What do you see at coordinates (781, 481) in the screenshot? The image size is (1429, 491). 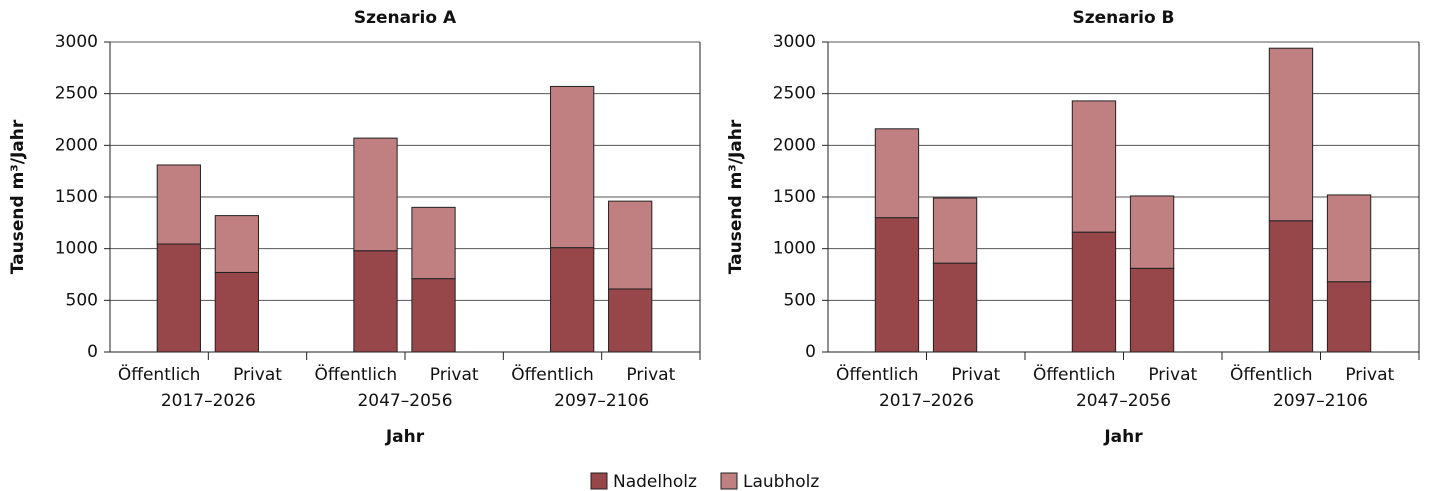 I see `legend-label: Laubholz` at bounding box center [781, 481].